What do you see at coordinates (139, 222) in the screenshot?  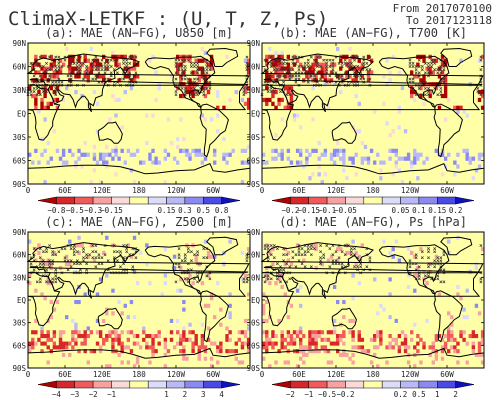 I see `panel-title: (c): MAE (AN−FG), Z500 [m]` at bounding box center [139, 222].